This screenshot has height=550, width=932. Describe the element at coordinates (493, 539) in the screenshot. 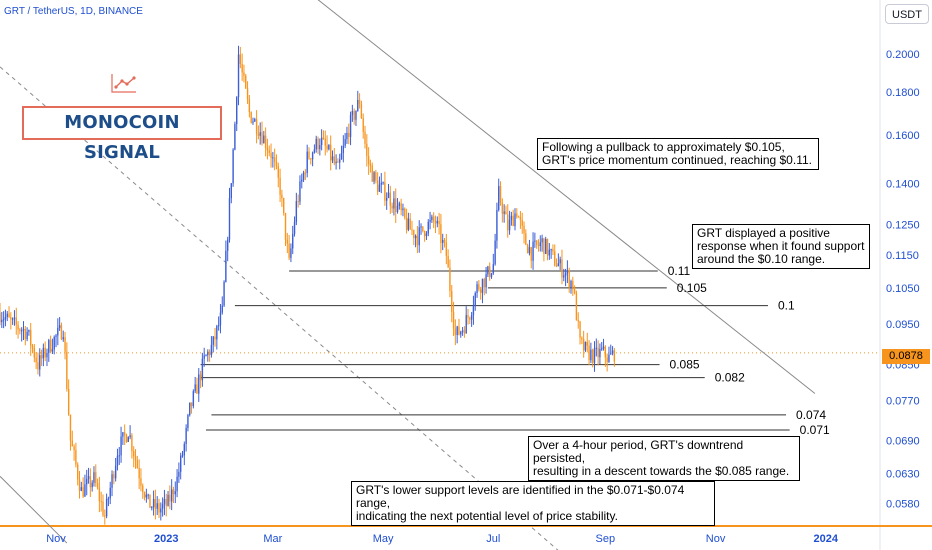

I see `x-tick-4: Jul` at that location.